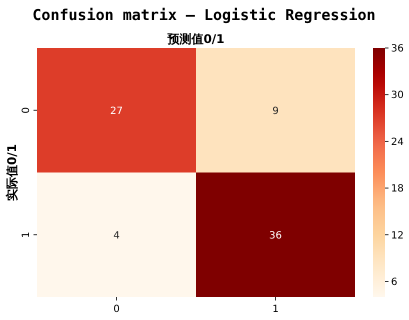 The width and height of the screenshot is (409, 320). What do you see at coordinates (12, 173) in the screenshot?
I see `y-axis-title: 实际值0/1` at bounding box center [12, 173].